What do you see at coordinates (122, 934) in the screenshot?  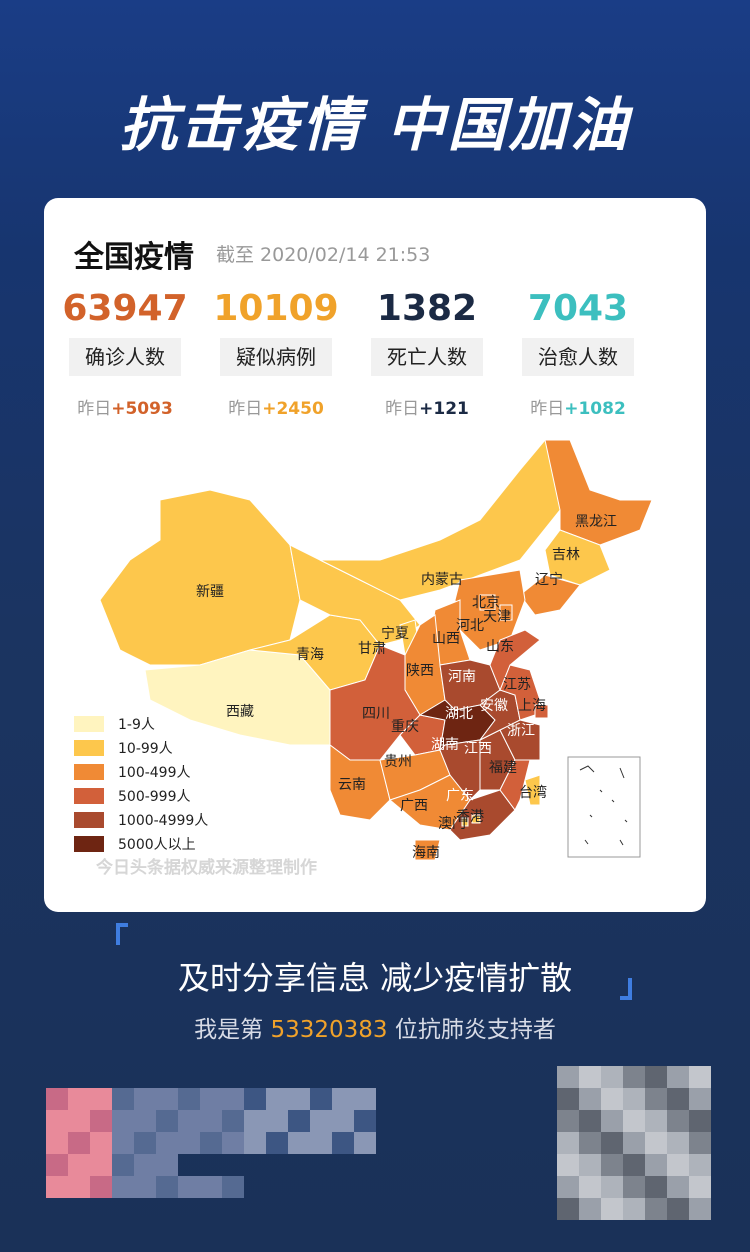 I see `bracket` at bounding box center [122, 934].